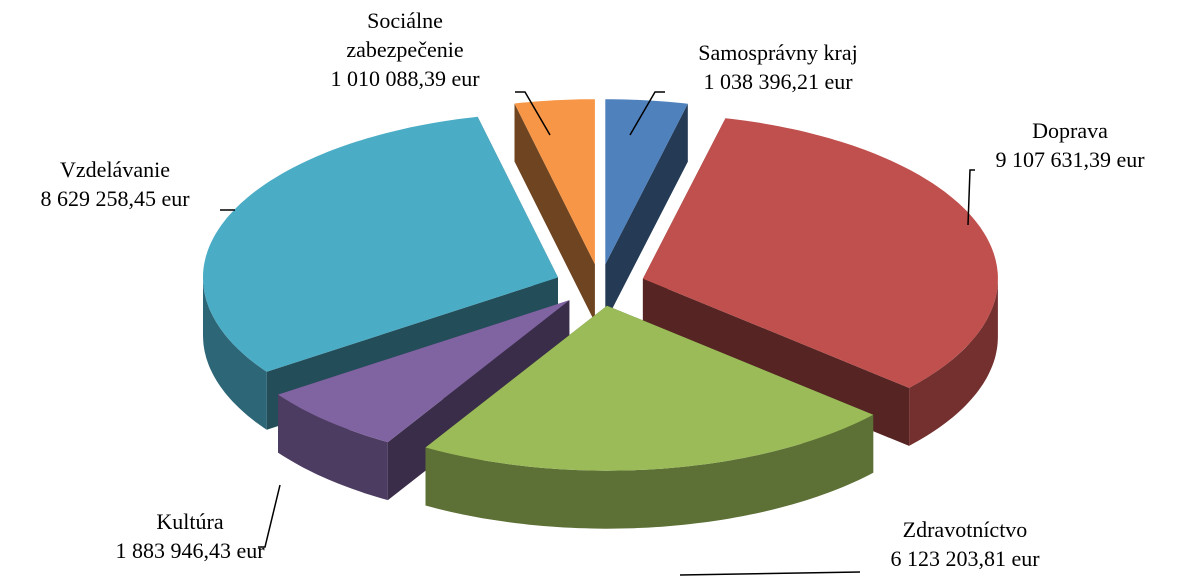  What do you see at coordinates (190, 521) in the screenshot?
I see `category-label: Kultúra` at bounding box center [190, 521].